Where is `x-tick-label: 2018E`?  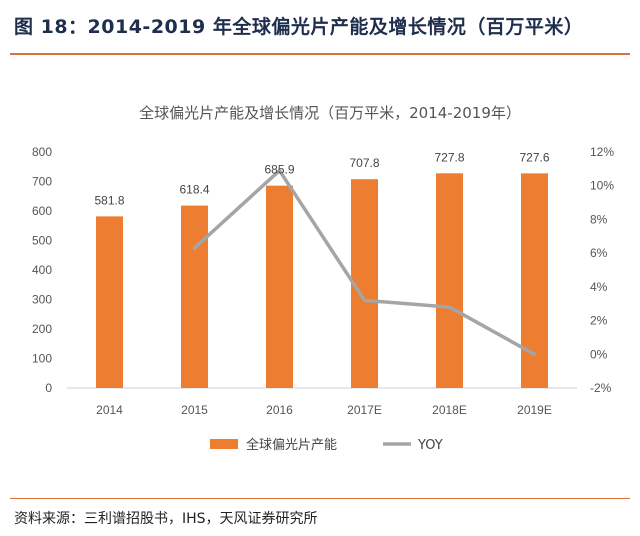
x-tick-label: 2018E is located at coordinates (449, 410).